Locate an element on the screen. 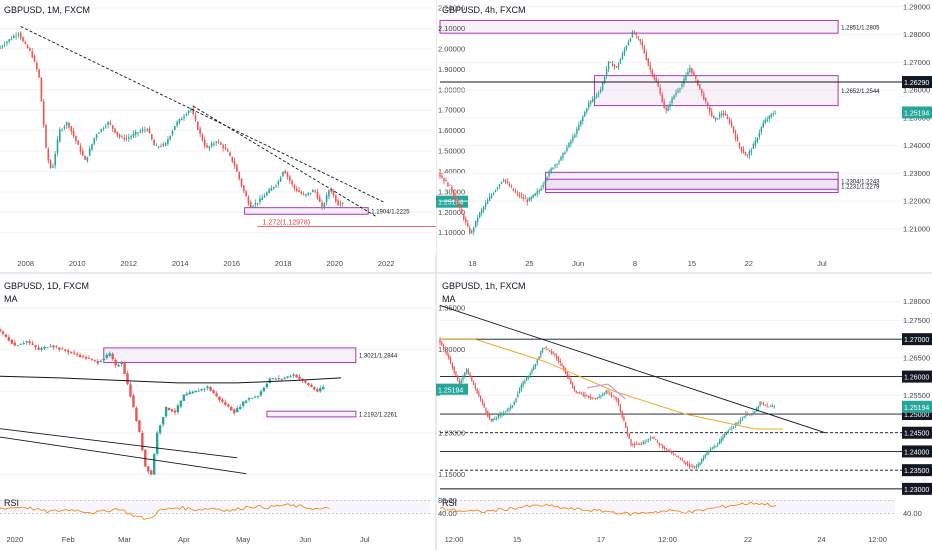 Image resolution: width=932 pixels, height=550 pixels. x-tick-label: 17 is located at coordinates (601, 539).